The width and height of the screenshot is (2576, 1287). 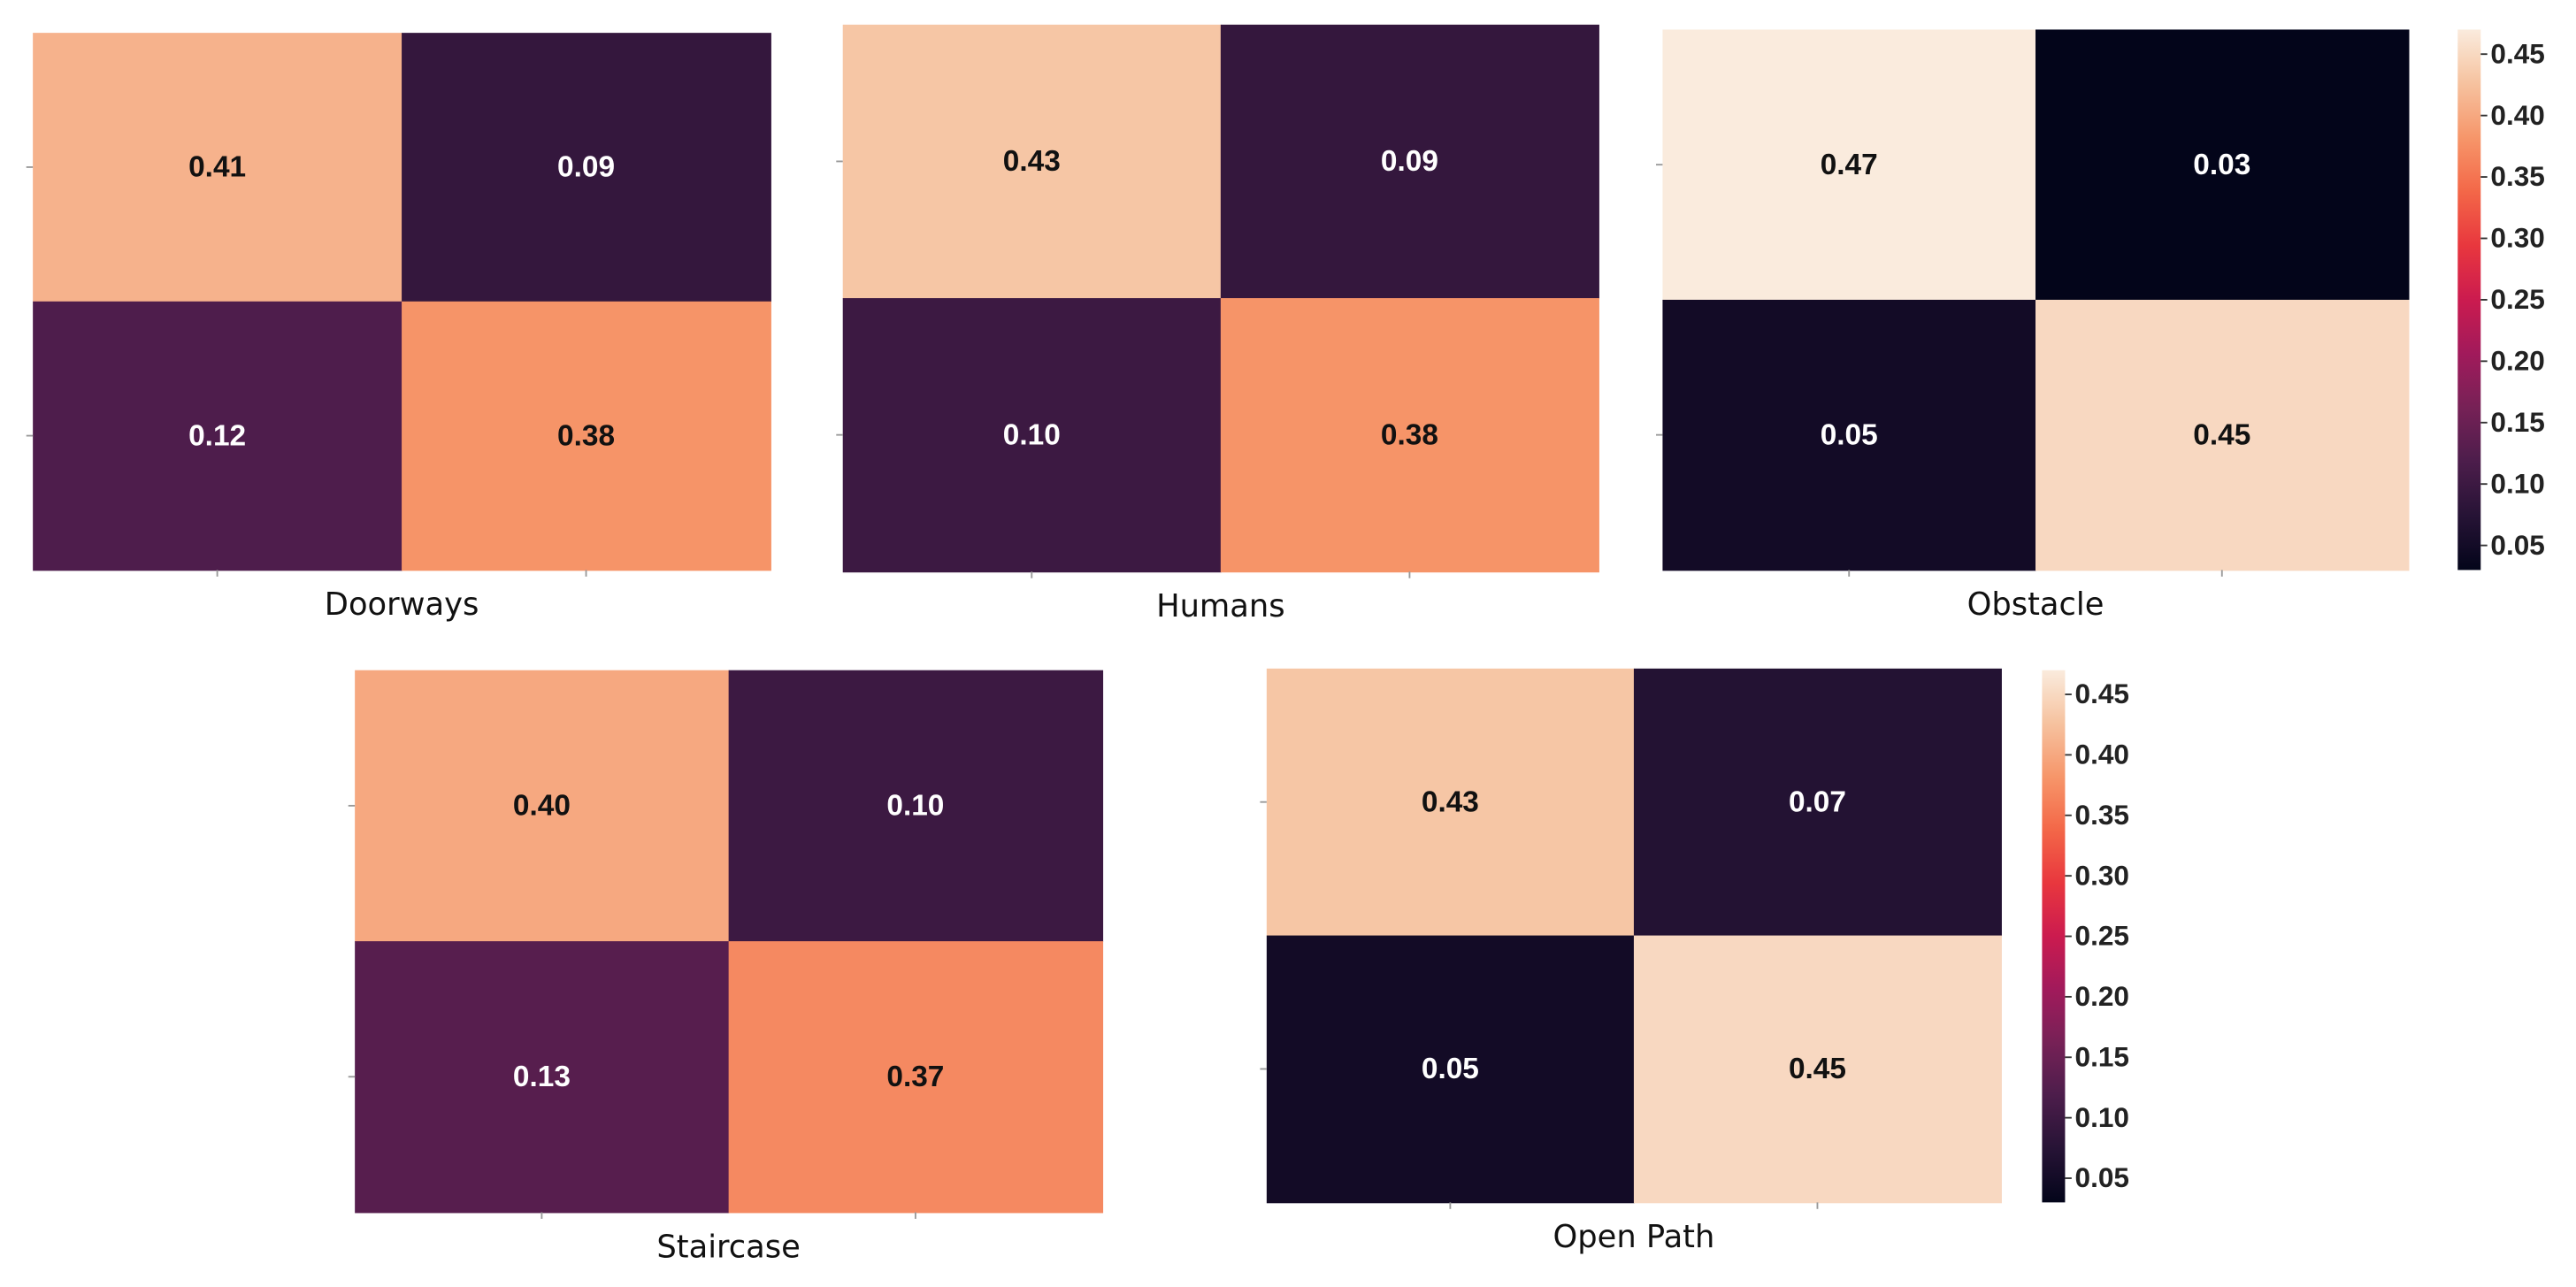 I want to click on cell-value-label: 0.37, so click(x=915, y=1077).